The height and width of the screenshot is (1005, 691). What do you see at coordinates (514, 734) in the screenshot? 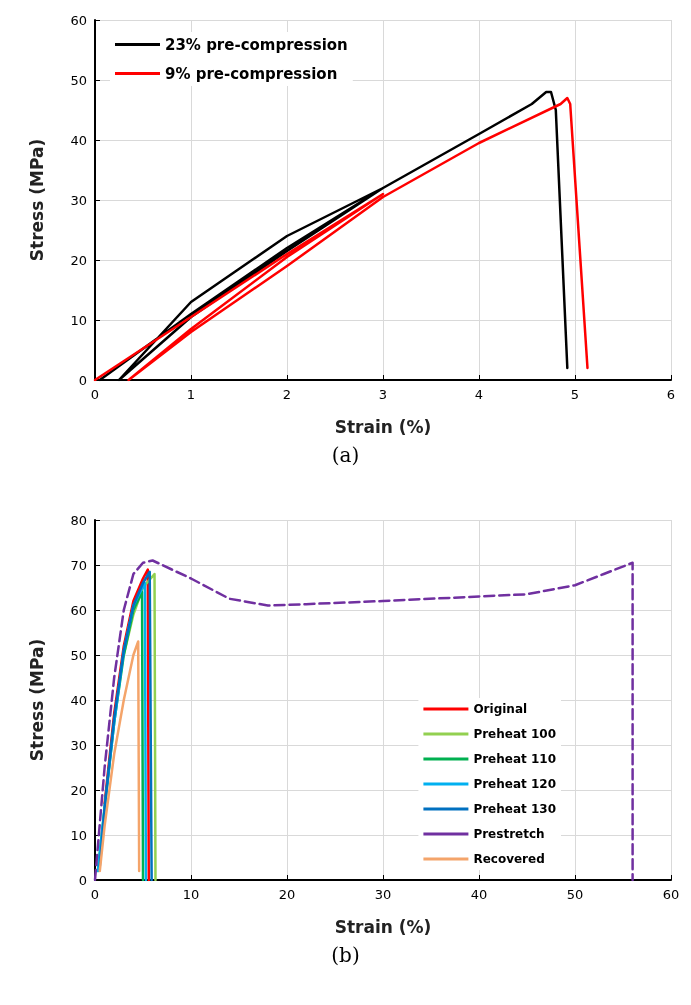
I see `legend-label: Preheat 100` at bounding box center [514, 734].